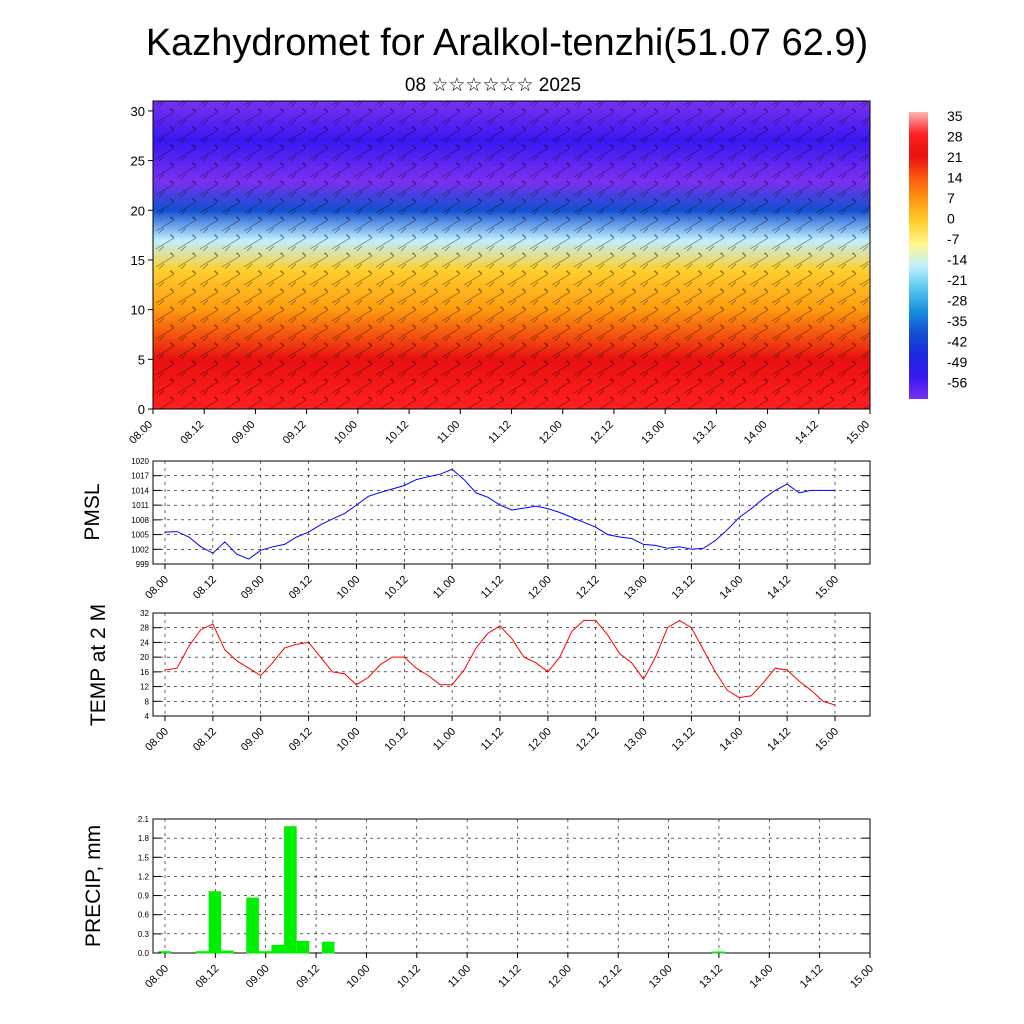  What do you see at coordinates (588, 588) in the screenshot?
I see `x-tick-label: 12.12` at bounding box center [588, 588].